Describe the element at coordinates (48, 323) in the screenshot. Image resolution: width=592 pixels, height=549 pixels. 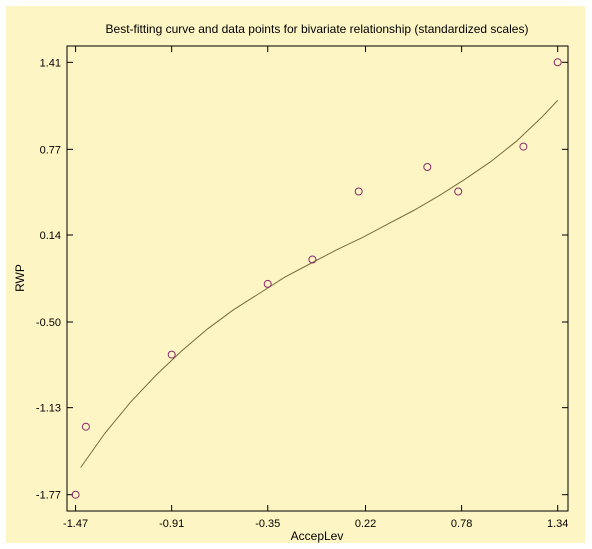
I see `y-tick-label: -0.50` at that location.